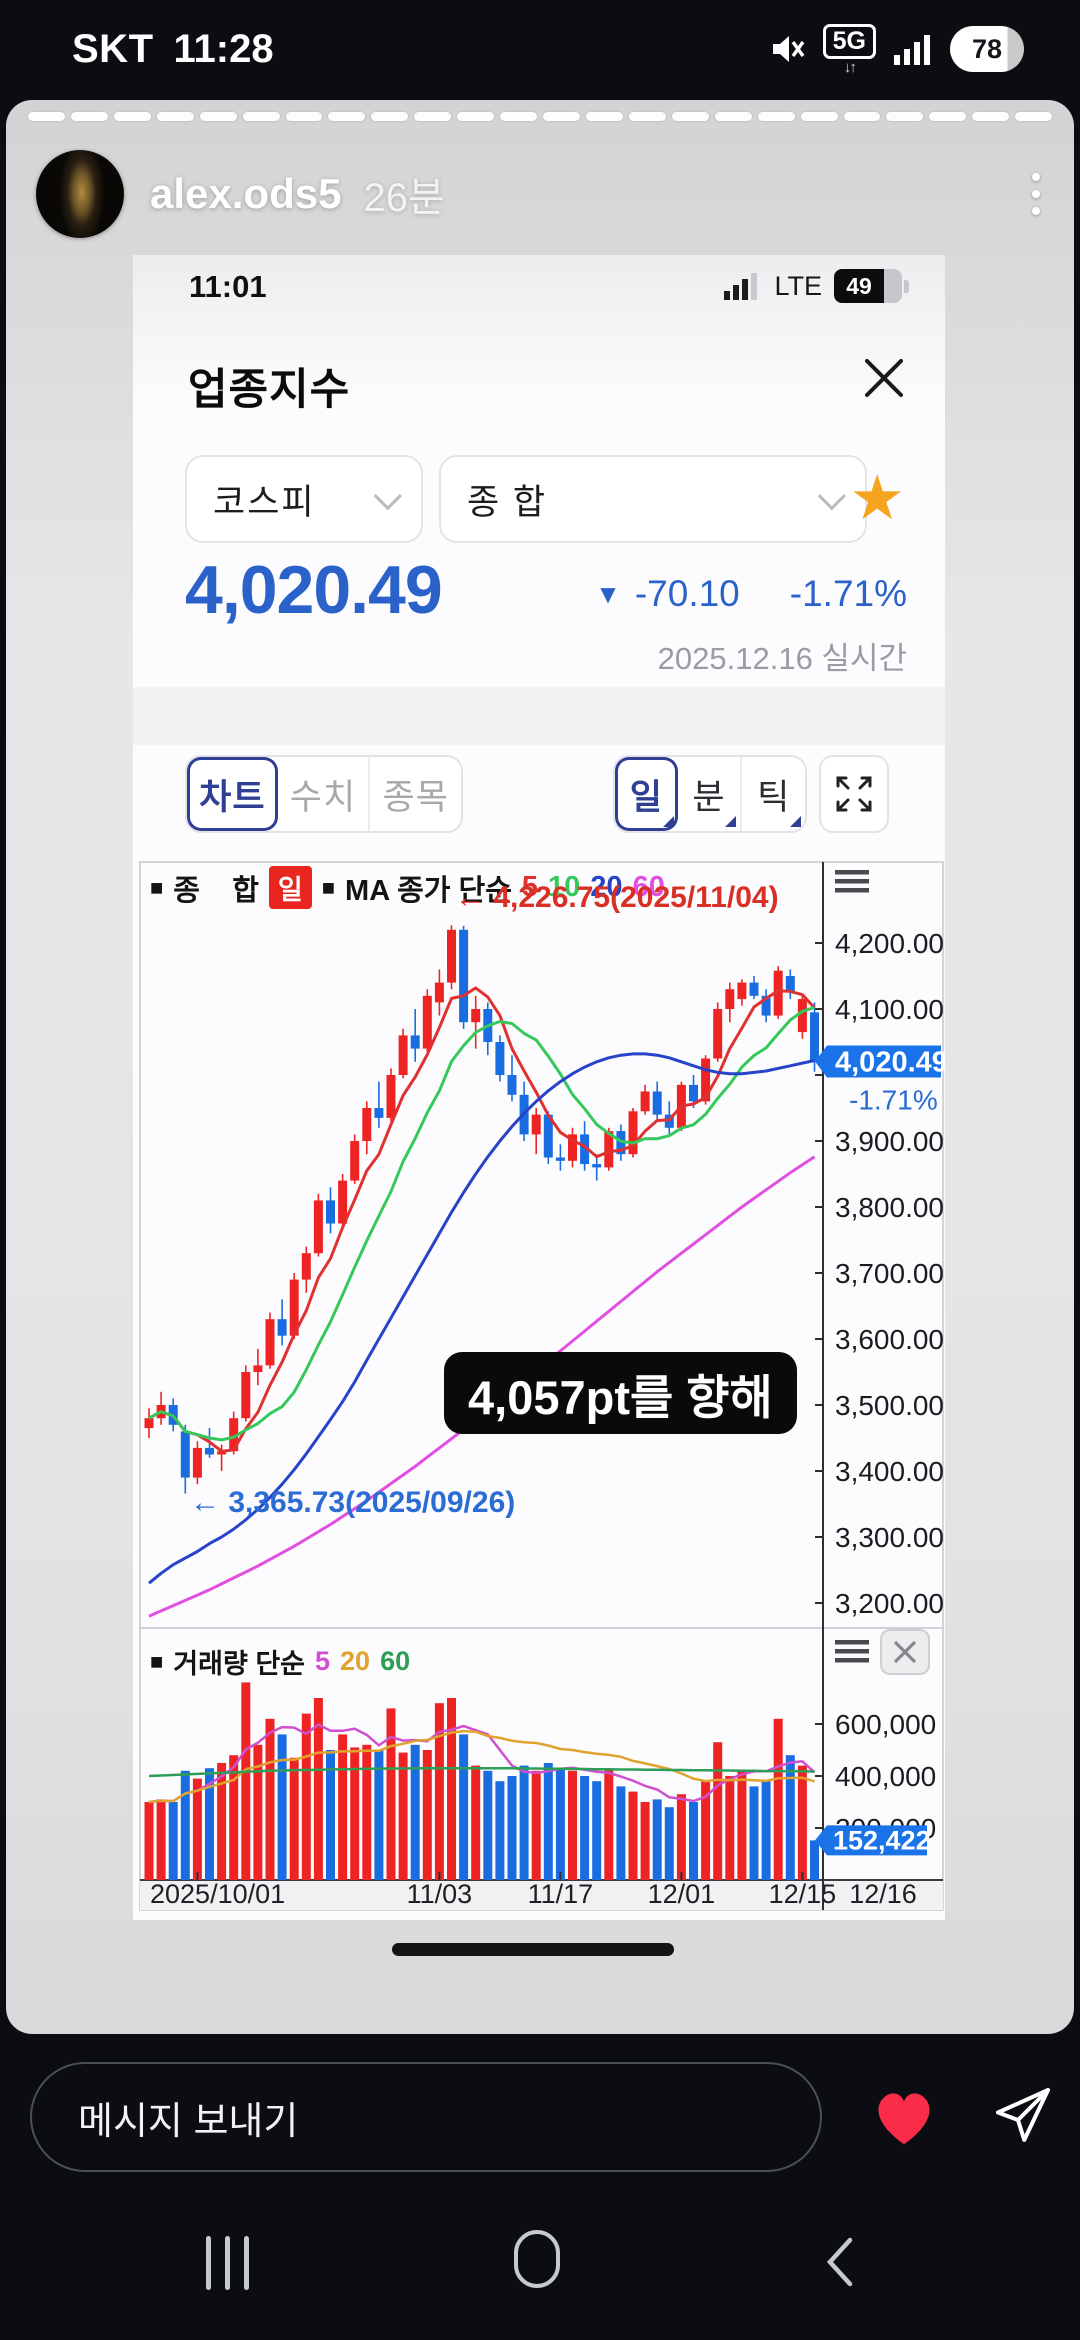 The width and height of the screenshot is (1080, 2340). Describe the element at coordinates (246, 193) in the screenshot. I see `story-username: alex.ods5` at that location.